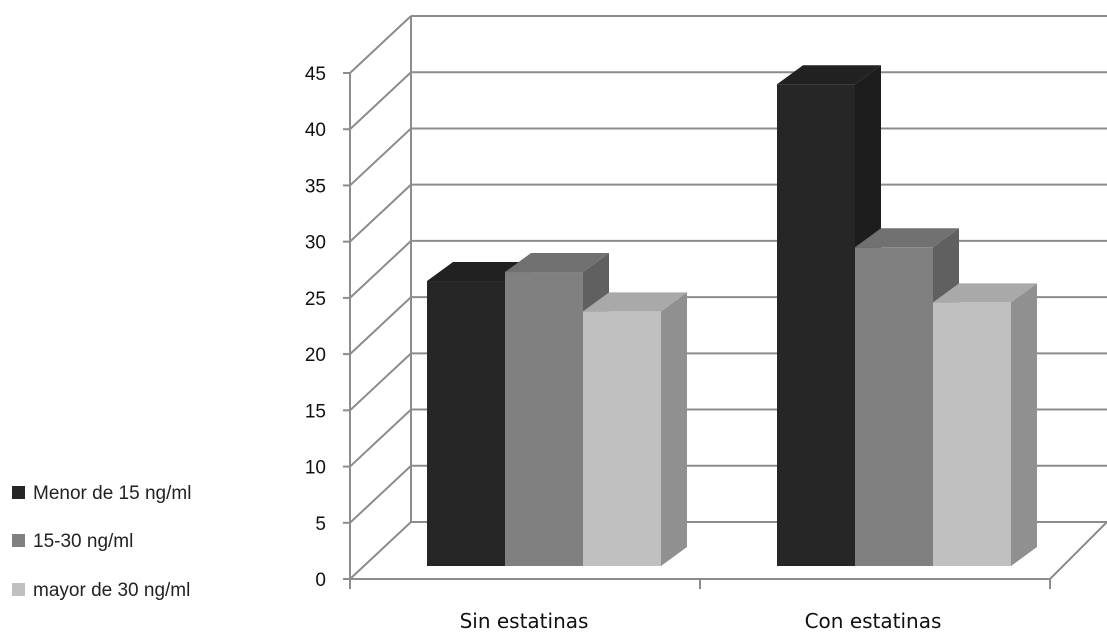 This screenshot has height=632, width=1107. Describe the element at coordinates (873, 620) in the screenshot. I see `x-category-label: Con estatinas` at that location.